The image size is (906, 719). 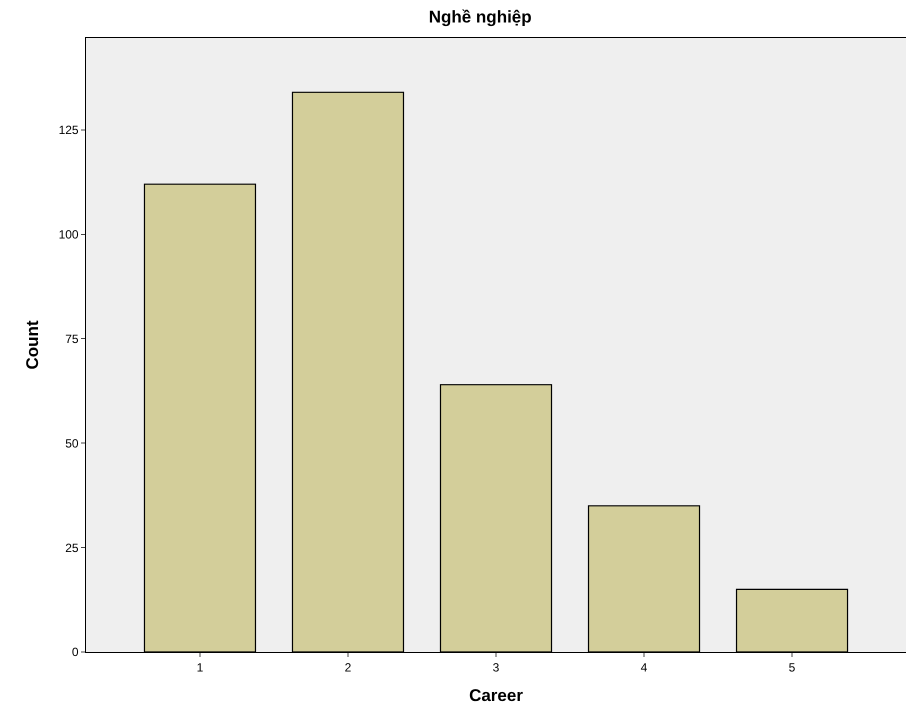 I want to click on y-tick-label: 0, so click(x=75, y=652).